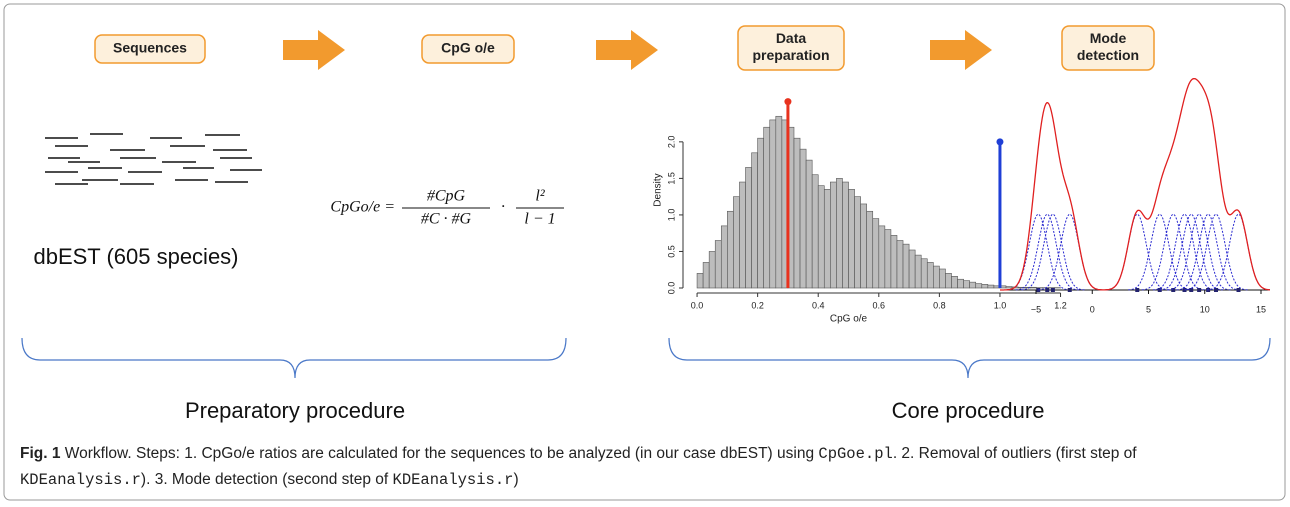 The width and height of the screenshot is (1290, 507). What do you see at coordinates (697, 305) in the screenshot?
I see `x-tick-label: 0.0` at bounding box center [697, 305].